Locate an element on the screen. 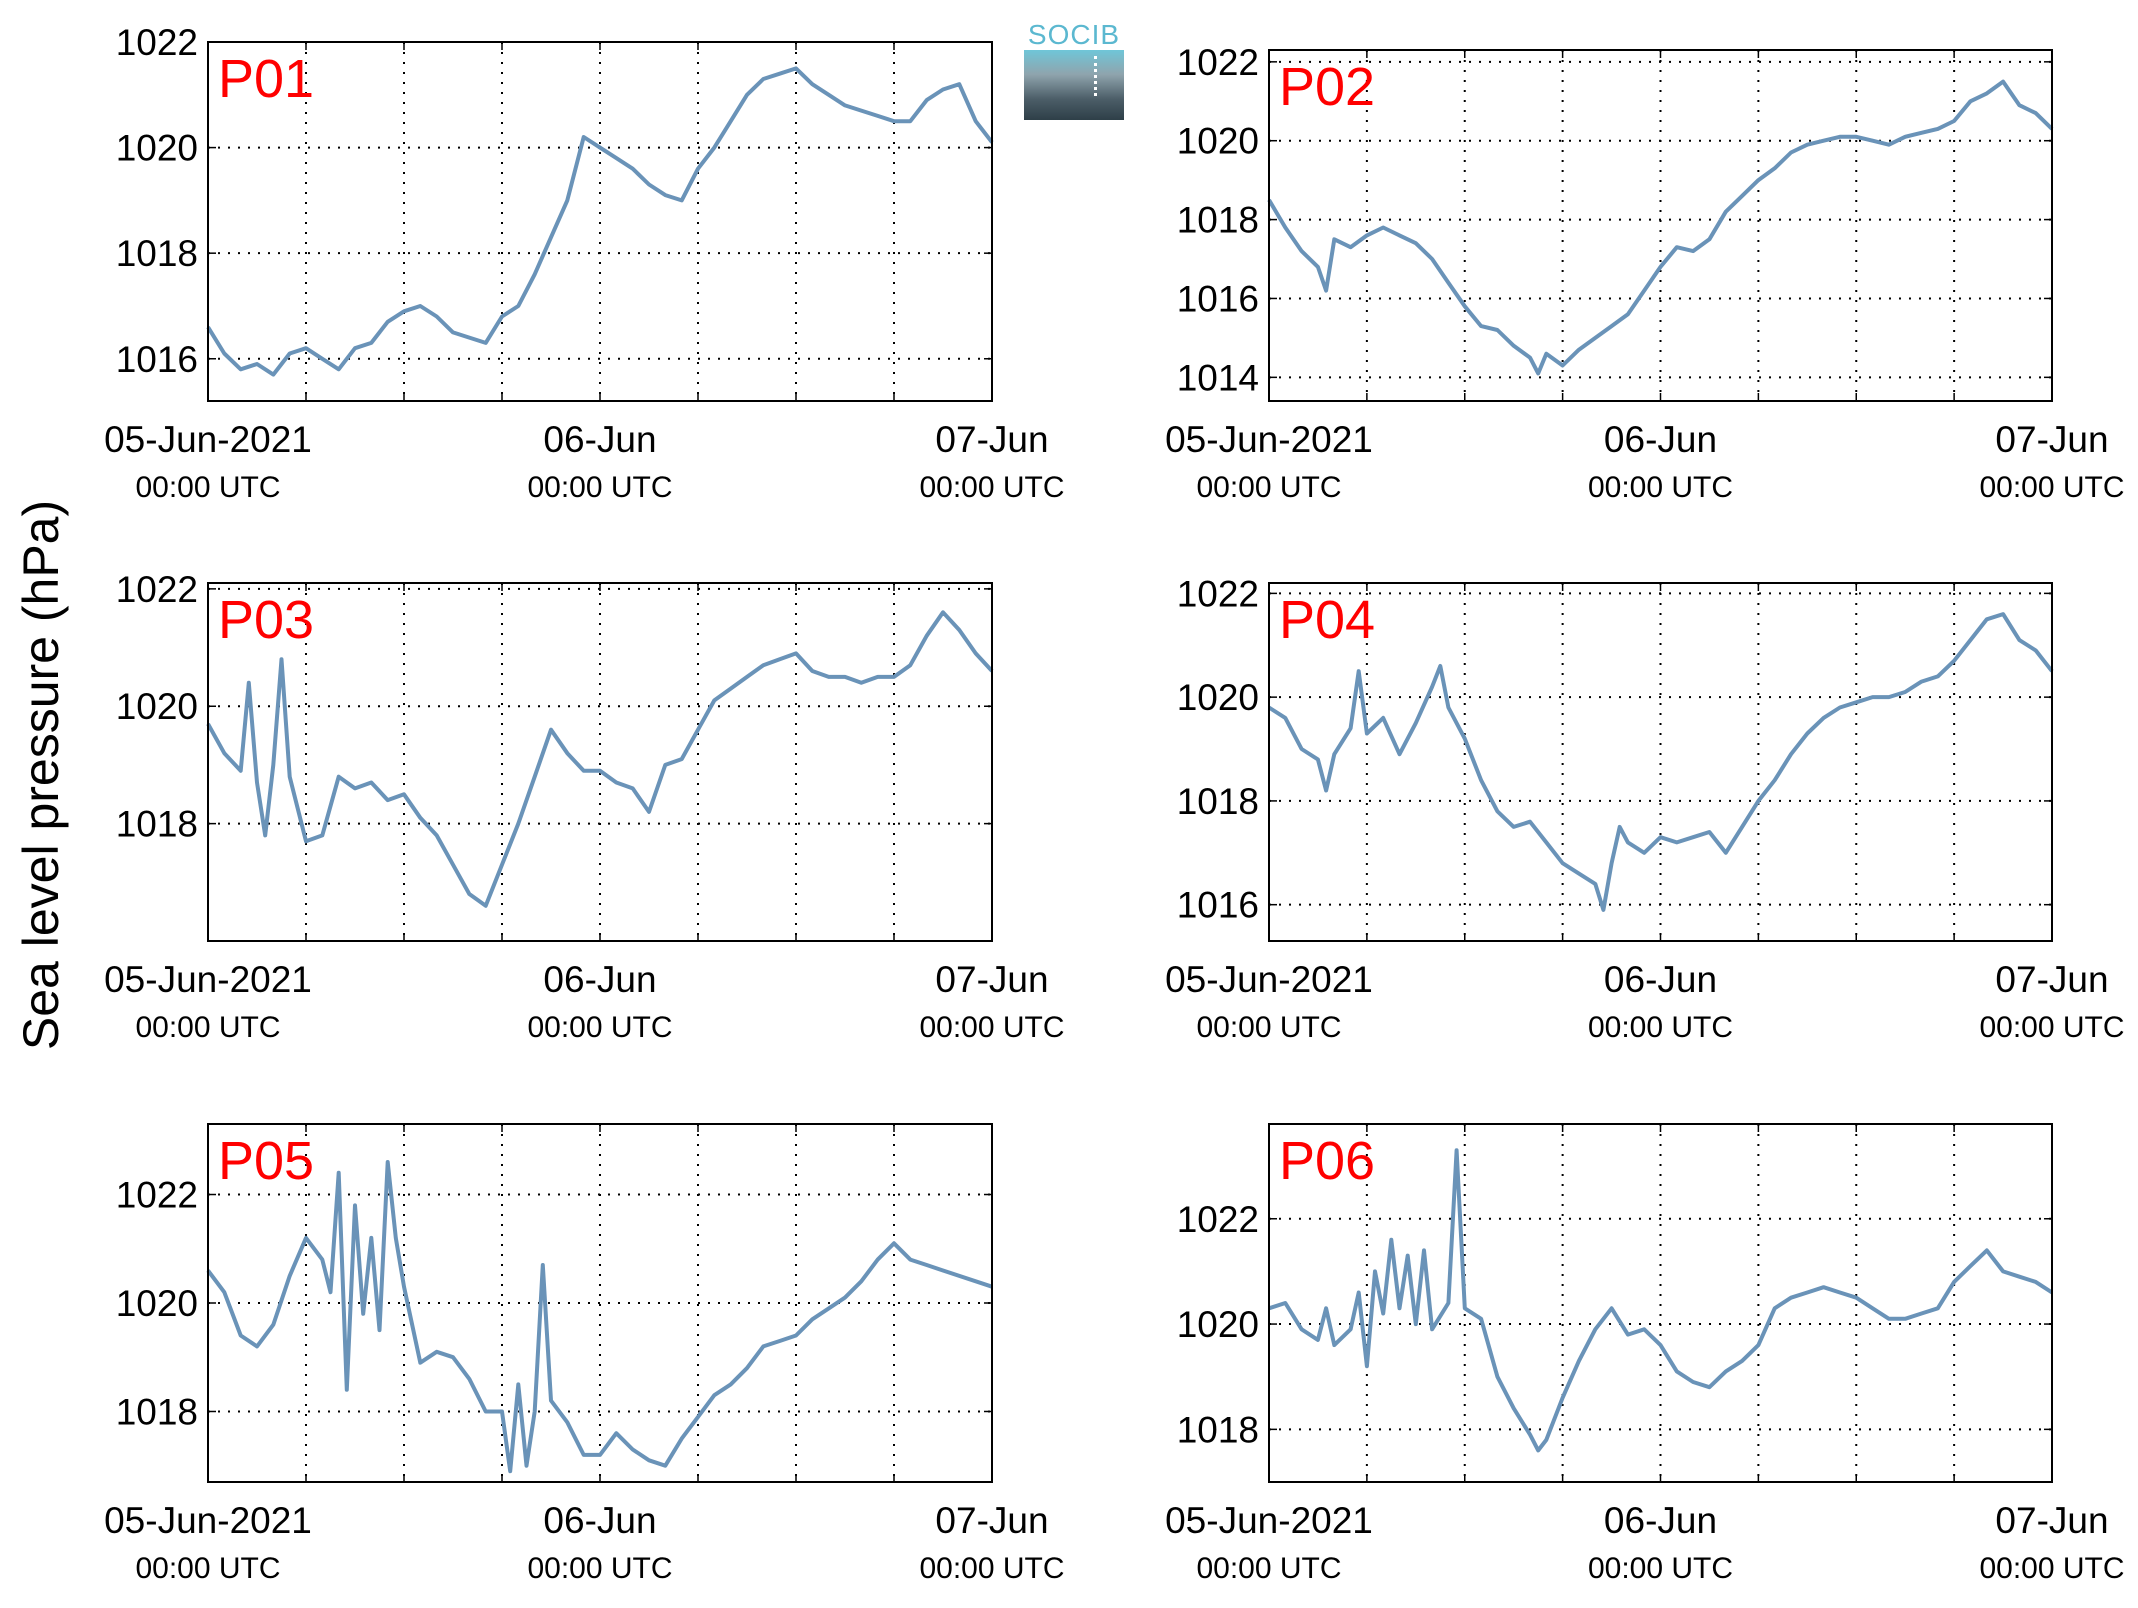 This screenshot has height=1608, width=2138. series-line-p06 is located at coordinates (1661, 1300).